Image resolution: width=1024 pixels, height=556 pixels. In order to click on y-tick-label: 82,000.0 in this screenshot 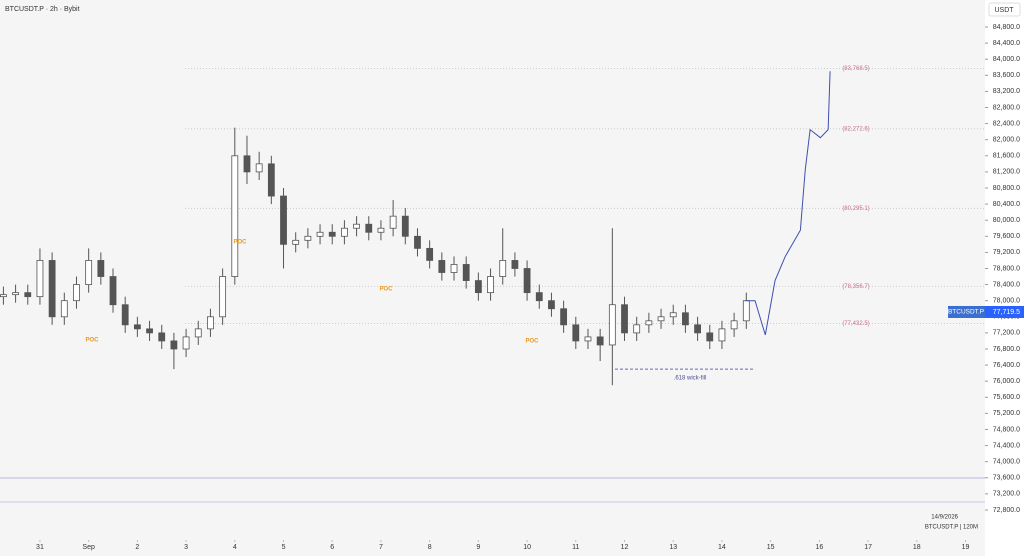, I will do `click(1006, 140)`.